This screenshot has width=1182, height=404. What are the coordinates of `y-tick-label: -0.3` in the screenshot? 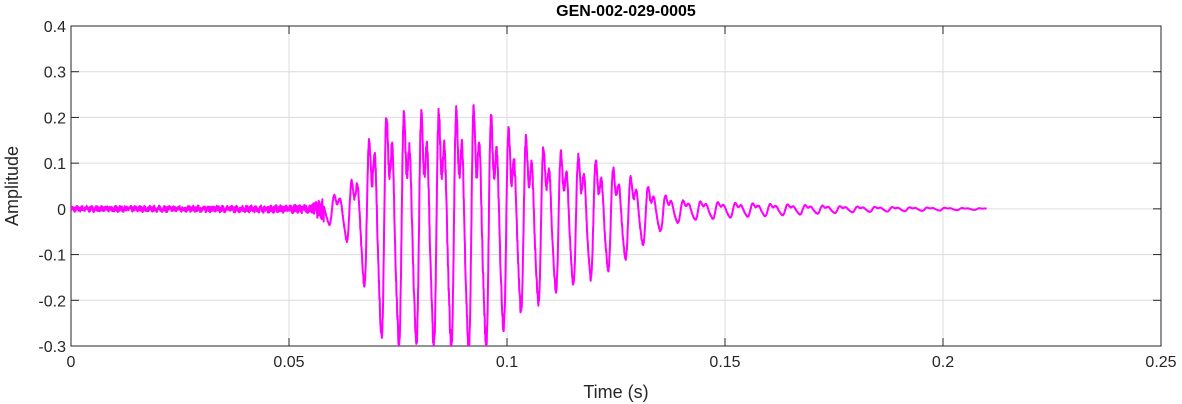 It's located at (52, 347).